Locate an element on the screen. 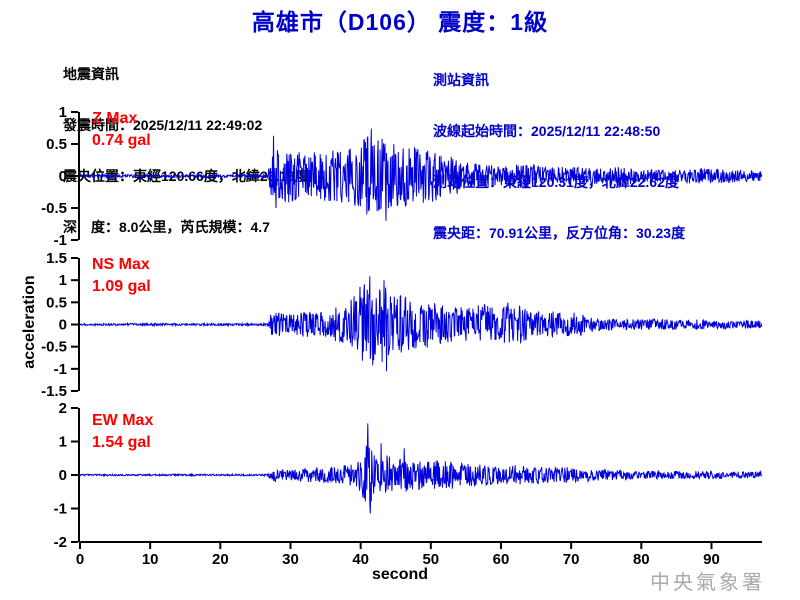 The height and width of the screenshot is (600, 800). y-tick-label: 2 is located at coordinates (63, 408).